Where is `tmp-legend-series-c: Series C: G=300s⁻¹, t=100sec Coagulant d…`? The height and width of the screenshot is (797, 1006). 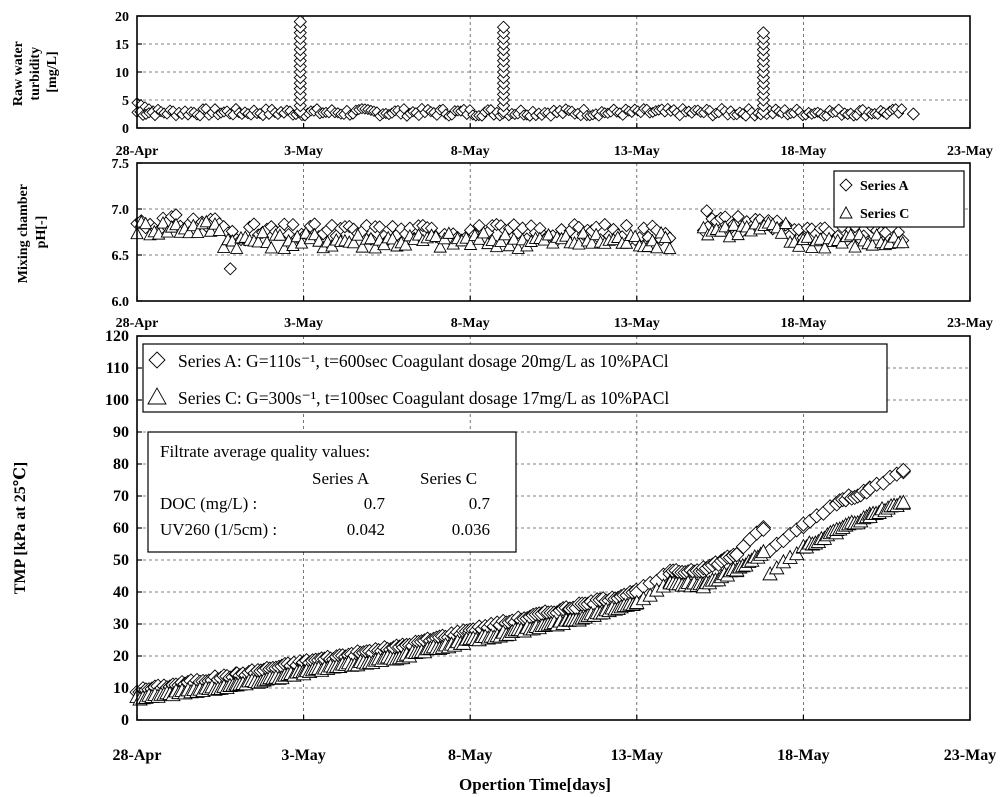
tmp-legend-series-c: Series C: G=300s⁻¹, t=100sec Coagulant d… is located at coordinates (423, 398).